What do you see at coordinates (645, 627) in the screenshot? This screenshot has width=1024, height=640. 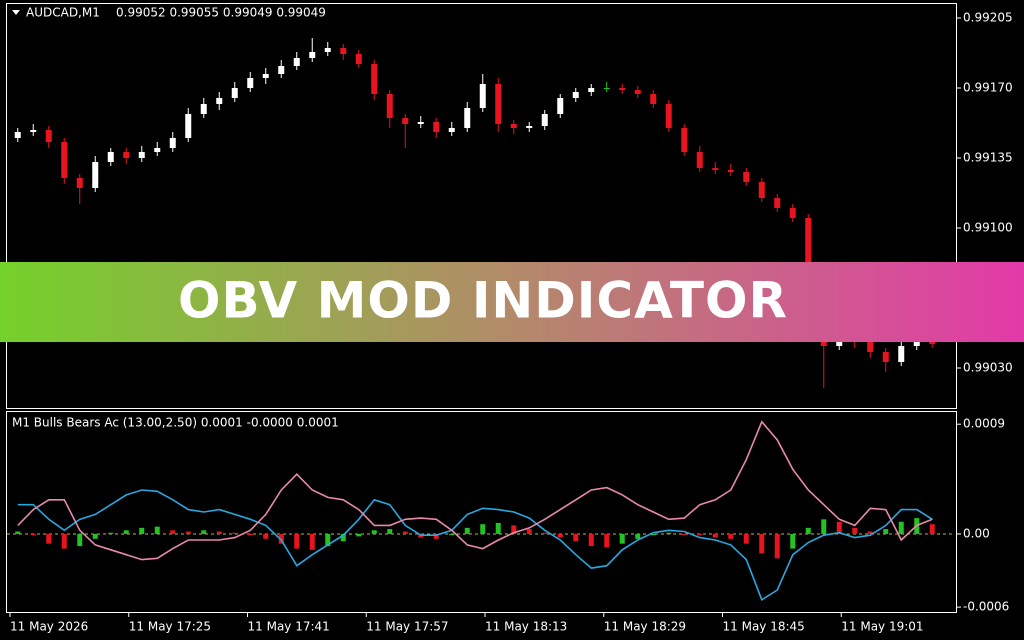 I see `x-tick-label: 11 May 18:29` at bounding box center [645, 627].